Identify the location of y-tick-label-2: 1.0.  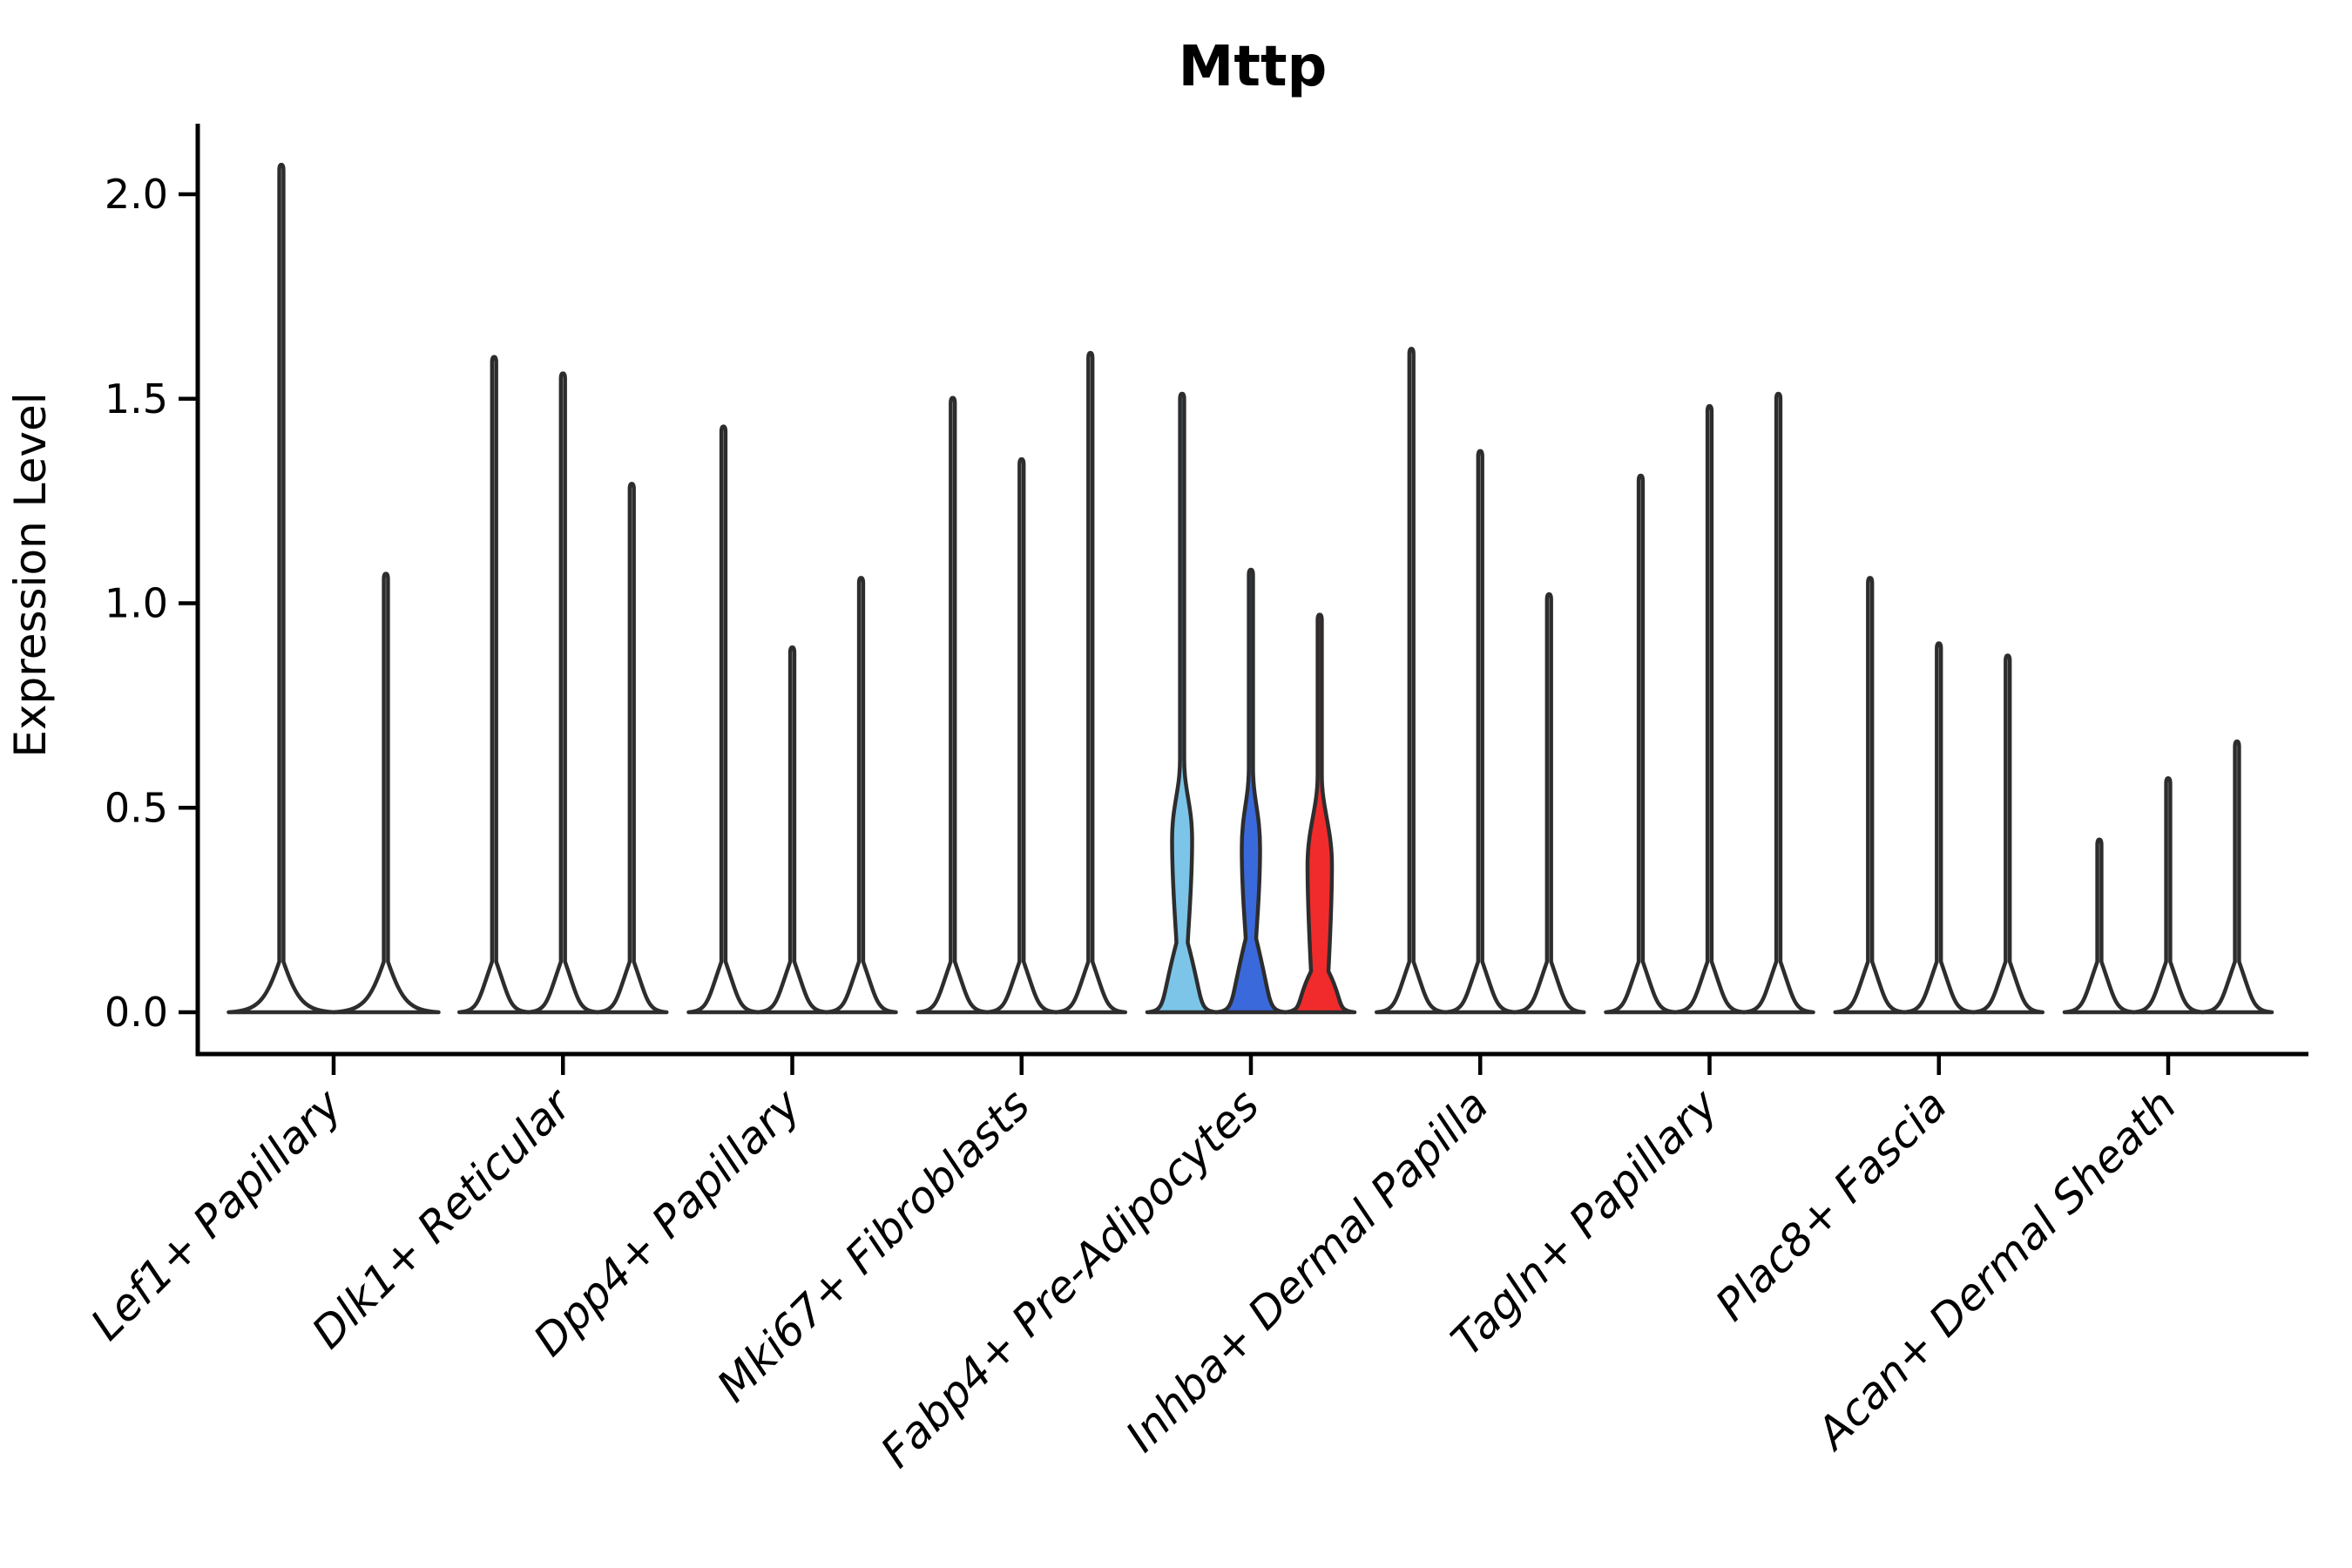
(136, 603).